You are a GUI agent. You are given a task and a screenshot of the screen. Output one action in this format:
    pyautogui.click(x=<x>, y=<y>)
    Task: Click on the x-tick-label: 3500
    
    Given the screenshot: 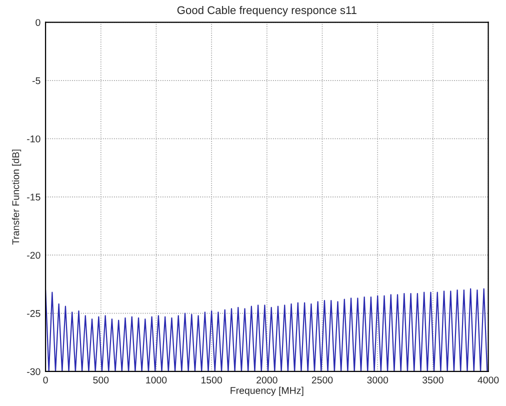 What is the action you would take?
    pyautogui.click(x=433, y=380)
    